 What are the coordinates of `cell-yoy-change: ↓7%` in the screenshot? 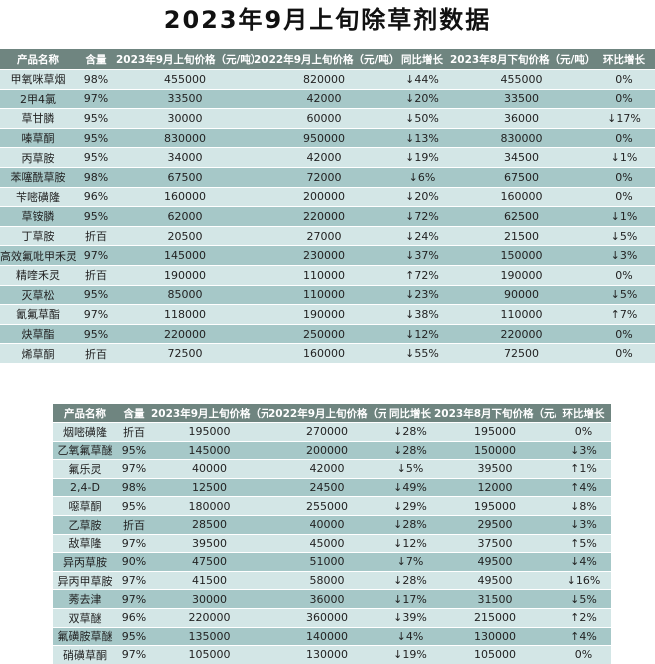 It's located at (410, 562).